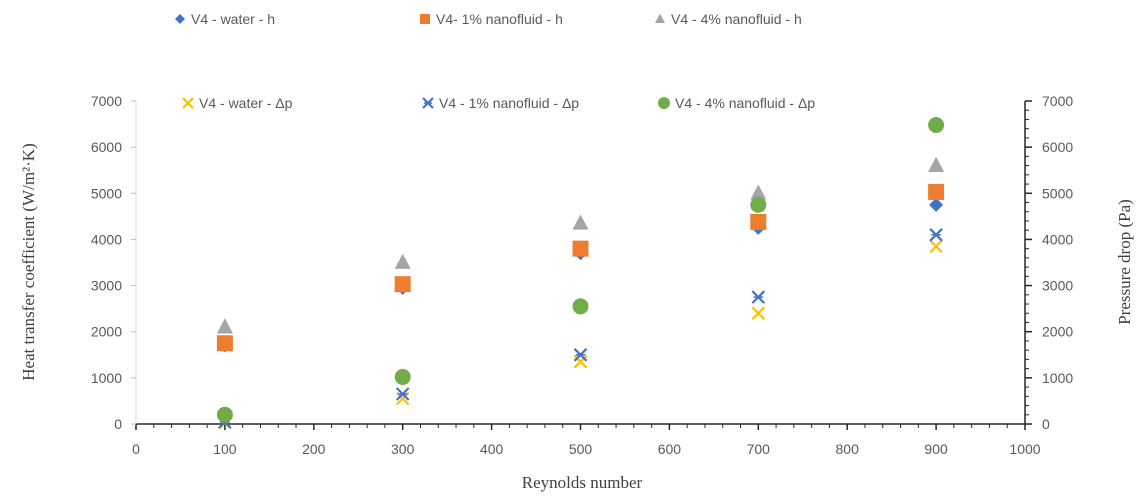  I want to click on y-right-tick-label: 1000, so click(1057, 378).